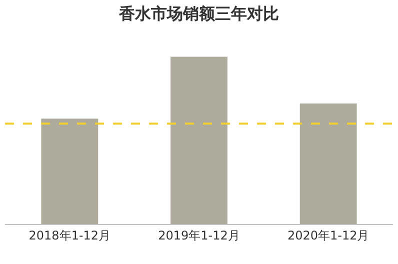  Describe the element at coordinates (328, 235) in the screenshot. I see `x-tick-label: 2020年1-12月` at that location.